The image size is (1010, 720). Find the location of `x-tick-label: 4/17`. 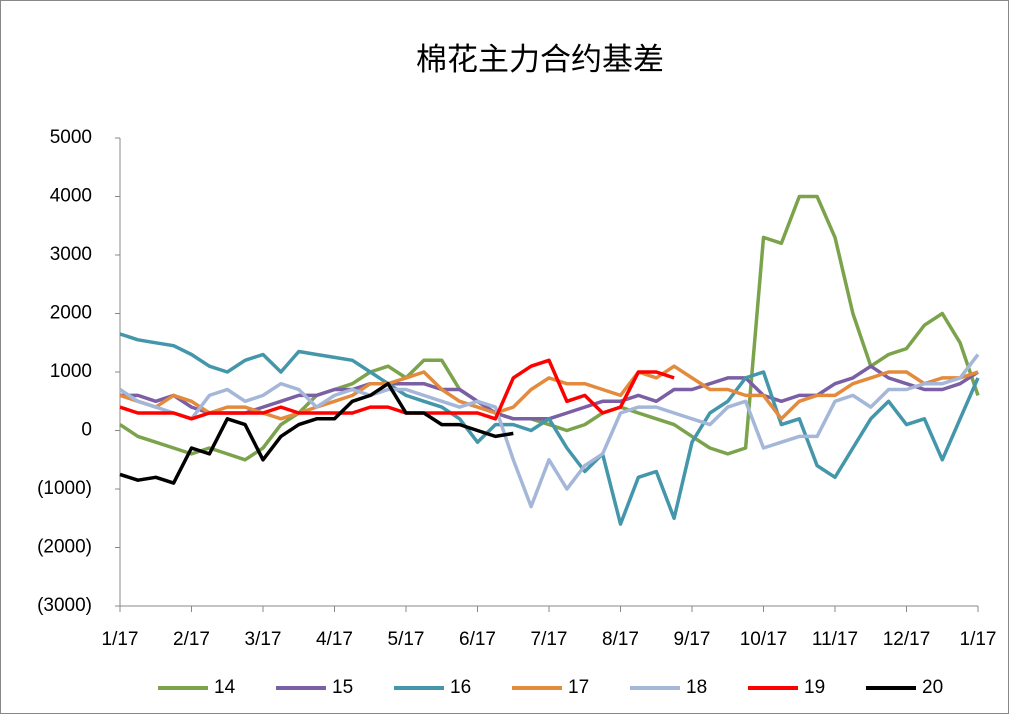

x-tick-label: 4/17 is located at coordinates (334, 639).